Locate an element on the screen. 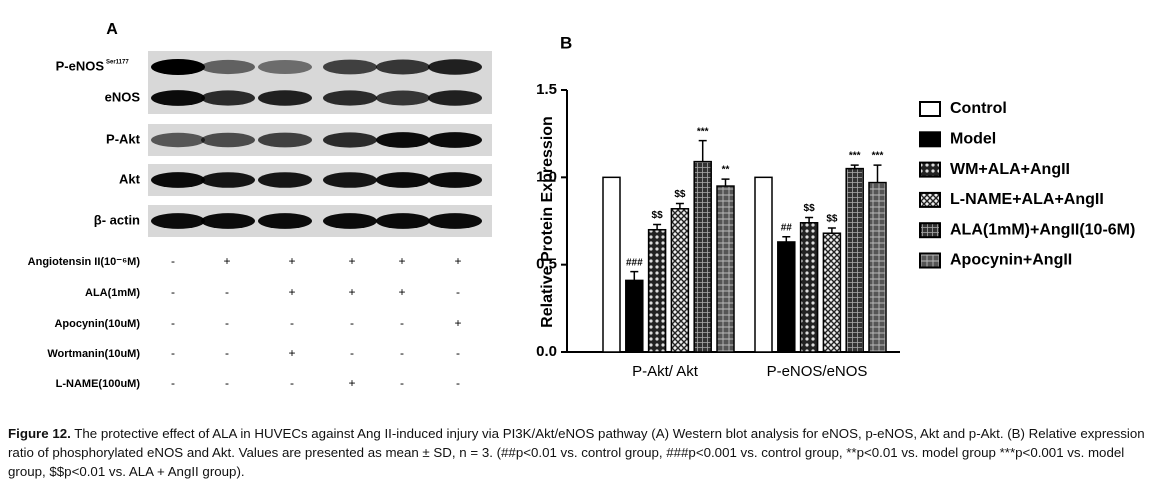  legend-label: Control is located at coordinates (978, 108).